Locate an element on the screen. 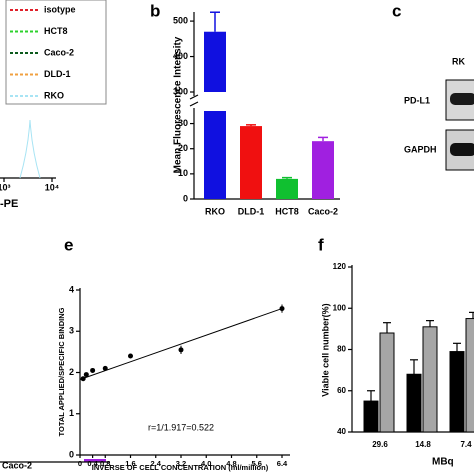  y-axis-label: Viable cell number(%) is located at coordinates (325, 349).